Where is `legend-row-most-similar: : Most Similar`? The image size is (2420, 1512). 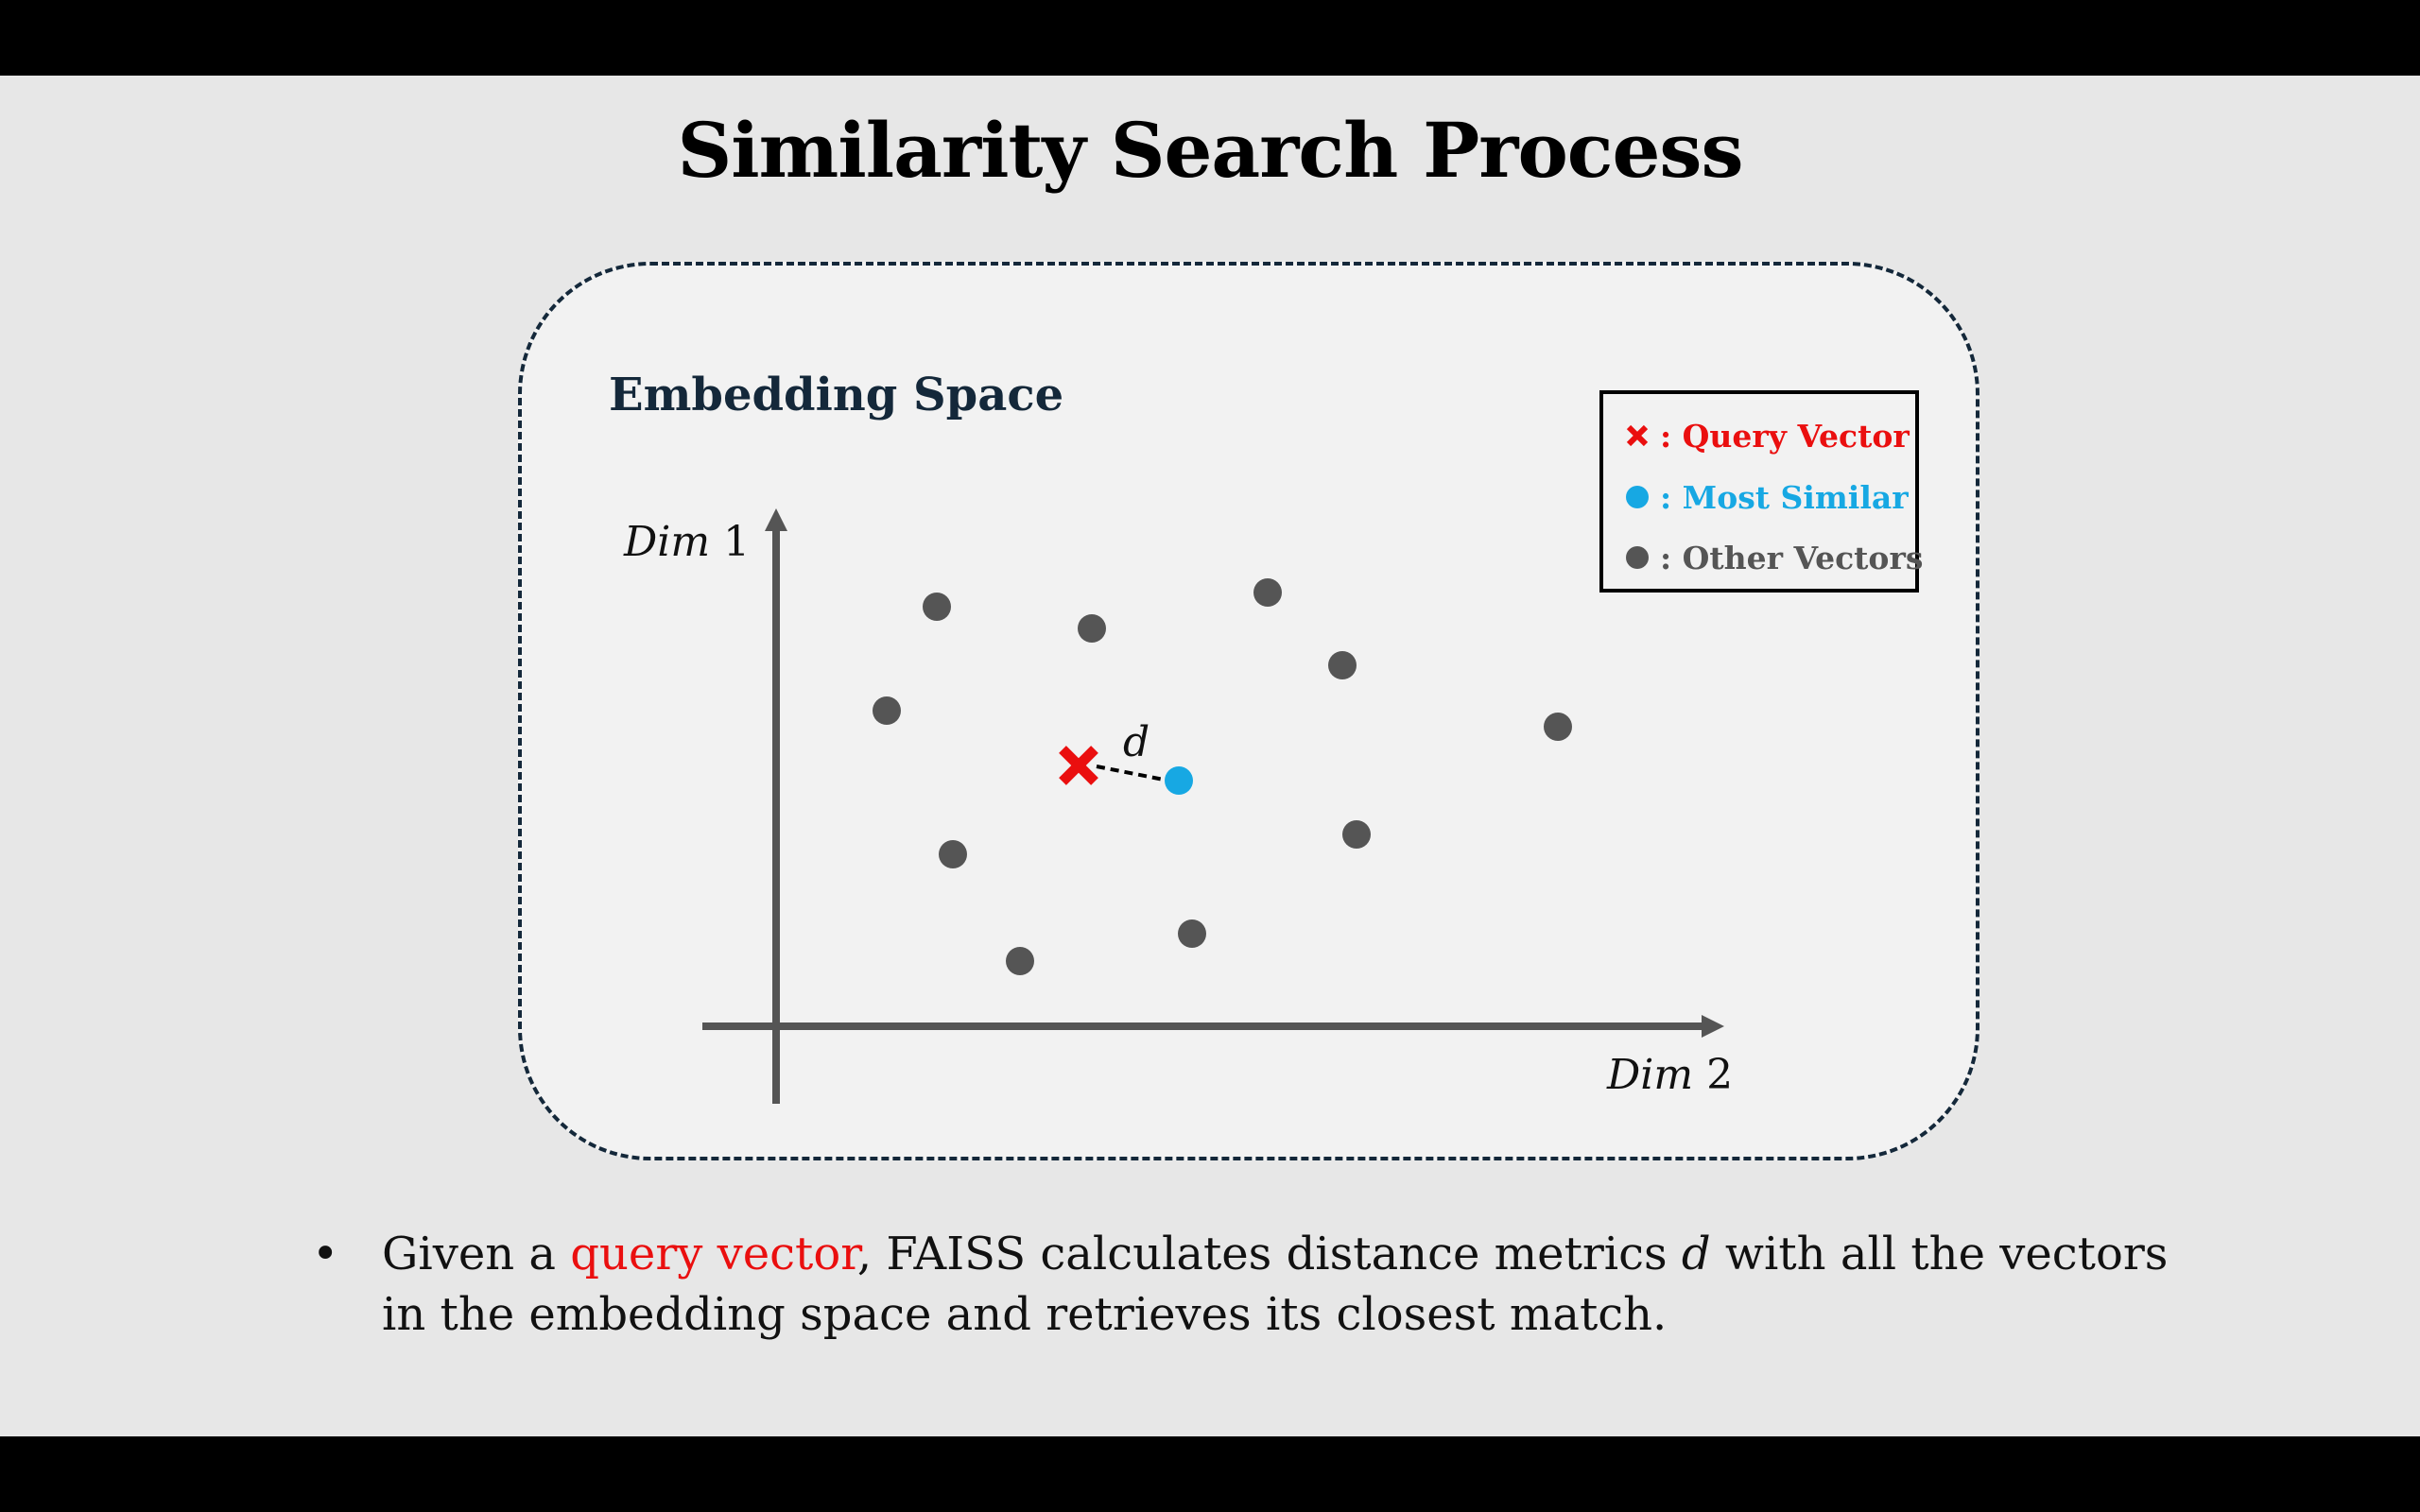
legend-row-most-similar: : Most Similar is located at coordinates (1766, 497).